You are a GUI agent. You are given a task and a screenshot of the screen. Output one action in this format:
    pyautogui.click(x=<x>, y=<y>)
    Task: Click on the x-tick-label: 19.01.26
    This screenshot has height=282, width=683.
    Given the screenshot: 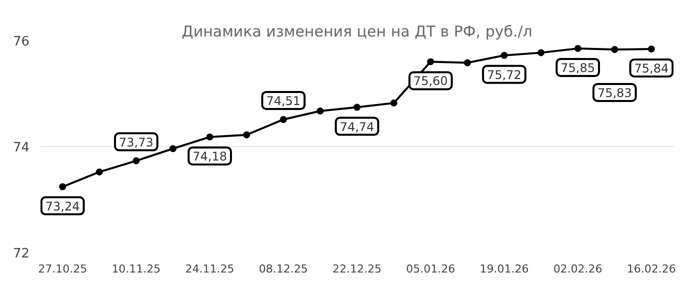 What is the action you would take?
    pyautogui.click(x=504, y=269)
    